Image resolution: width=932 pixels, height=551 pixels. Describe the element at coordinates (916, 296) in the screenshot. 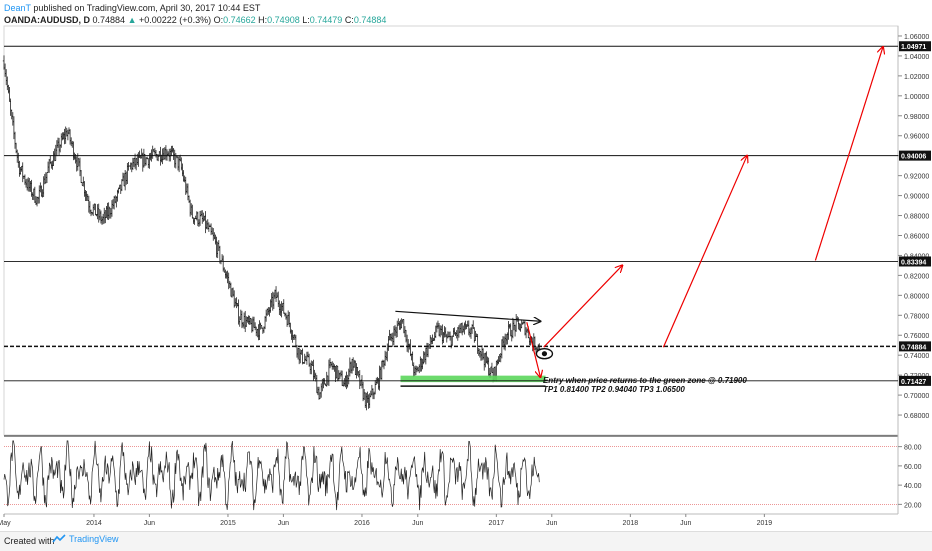

I see `price-tick-label: 0.80000` at that location.